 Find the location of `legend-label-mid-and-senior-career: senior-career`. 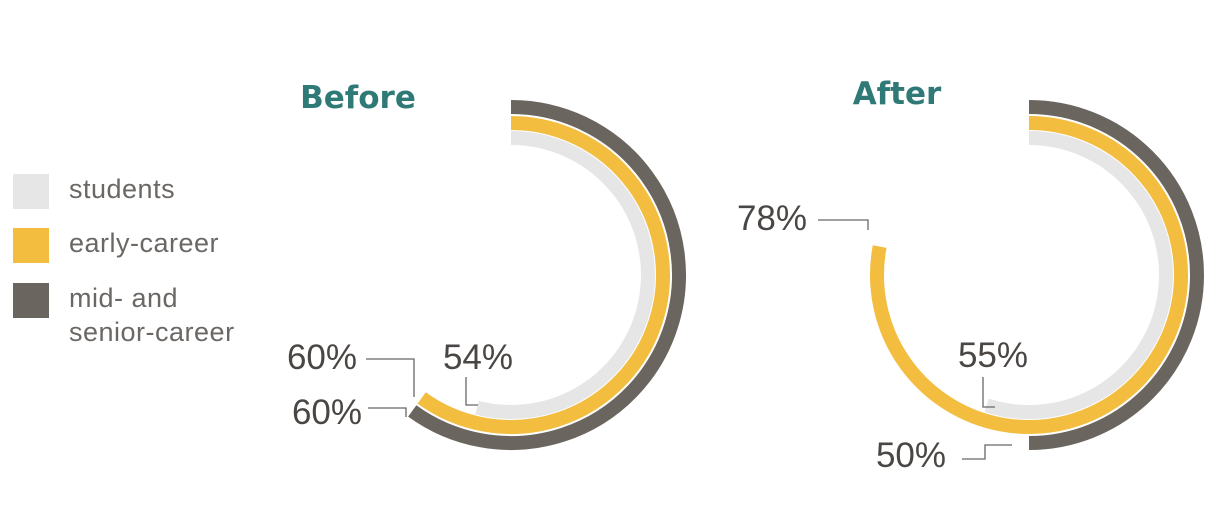

legend-label-mid-and-senior-career: senior-career is located at coordinates (152, 332).